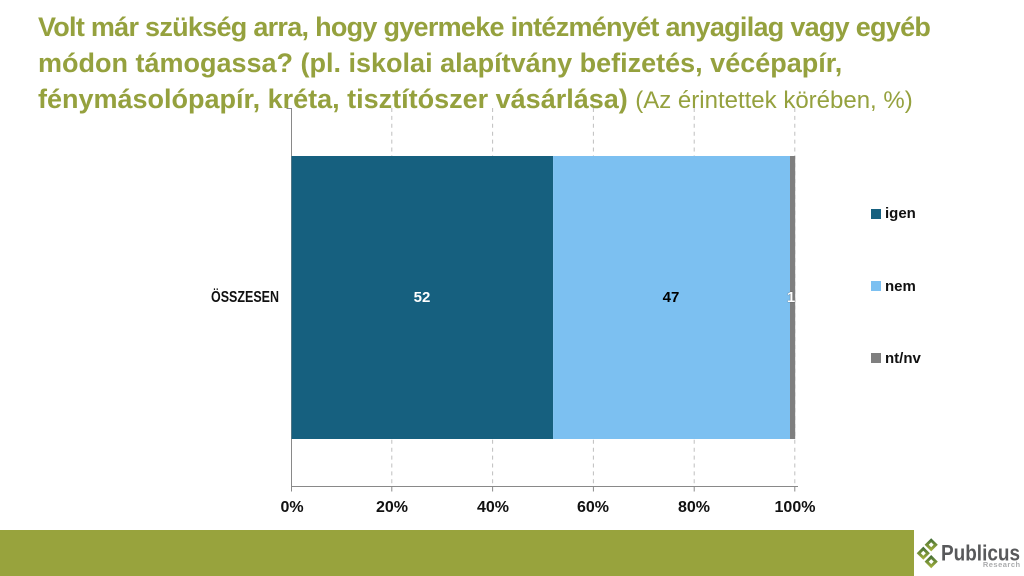 Image resolution: width=1024 pixels, height=576 pixels. What do you see at coordinates (980, 553) in the screenshot?
I see `svg-text: Publicus` at bounding box center [980, 553].